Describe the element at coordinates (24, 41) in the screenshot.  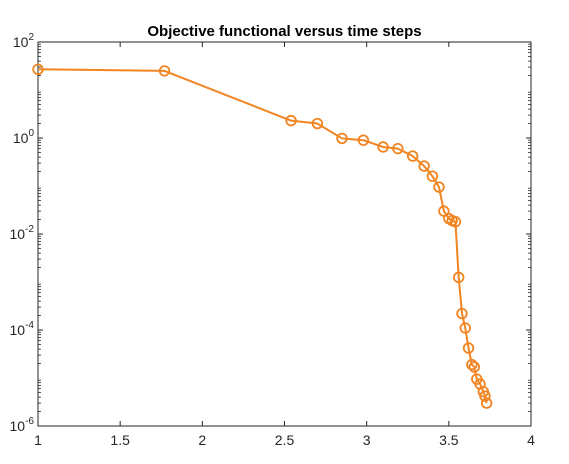
I see `y-tick-label: 10²` at that location.